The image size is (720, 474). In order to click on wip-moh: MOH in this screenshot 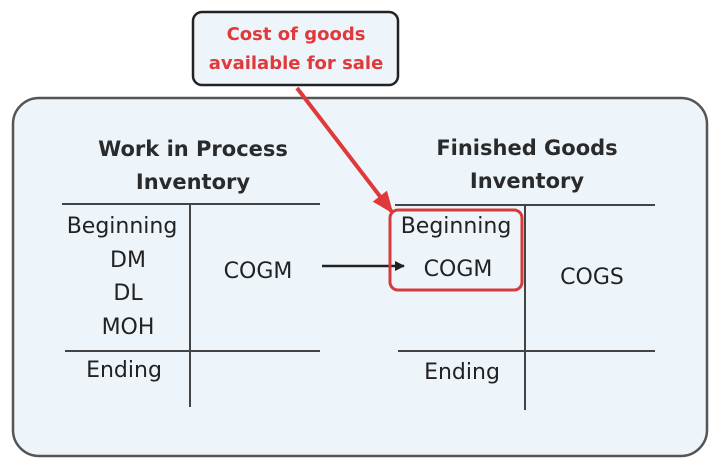, I will do `click(128, 327)`.